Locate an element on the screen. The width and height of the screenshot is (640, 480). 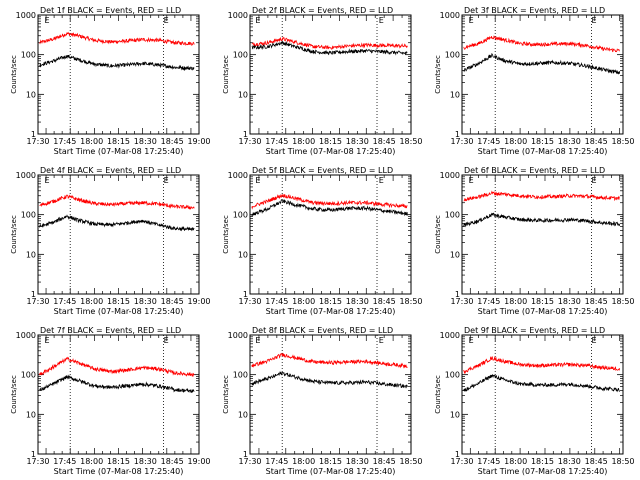
chart-title: Det 5f BLACK = Events, RED = LLD is located at coordinates (322, 170).